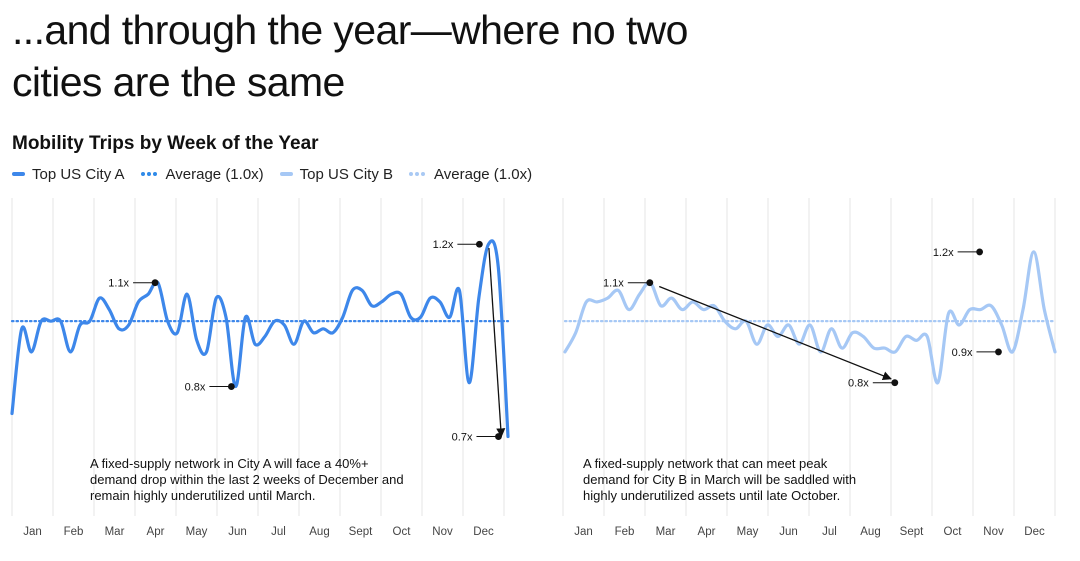  Describe the element at coordinates (418, 174) in the screenshot. I see `legend-swatch-average-b` at that location.